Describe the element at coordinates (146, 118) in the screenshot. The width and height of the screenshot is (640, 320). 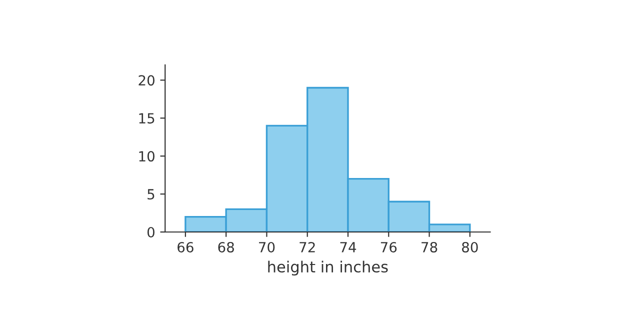
I see `y-tick-label: 15` at that location.